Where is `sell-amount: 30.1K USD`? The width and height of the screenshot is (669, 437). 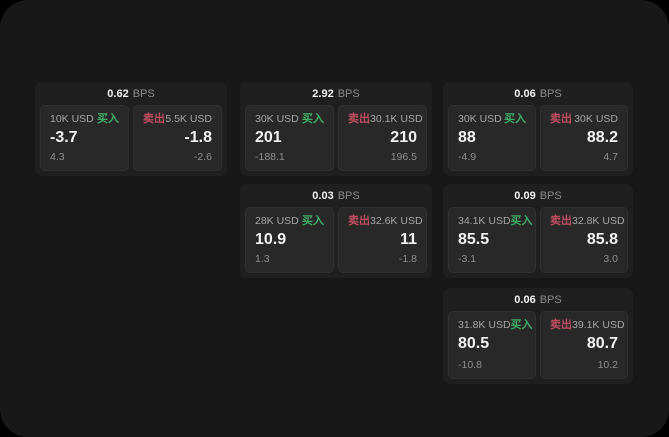 sell-amount: 30.1K USD is located at coordinates (396, 119).